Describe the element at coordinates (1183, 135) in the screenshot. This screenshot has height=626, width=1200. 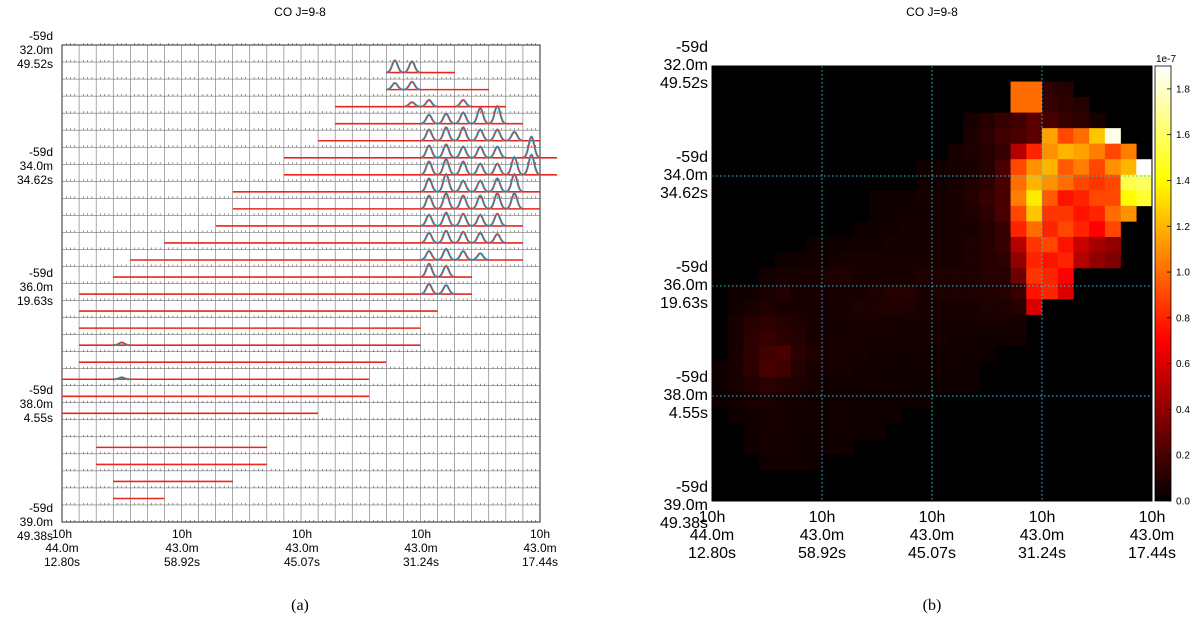
I see `colorbar-tick-label: 1.6` at that location.